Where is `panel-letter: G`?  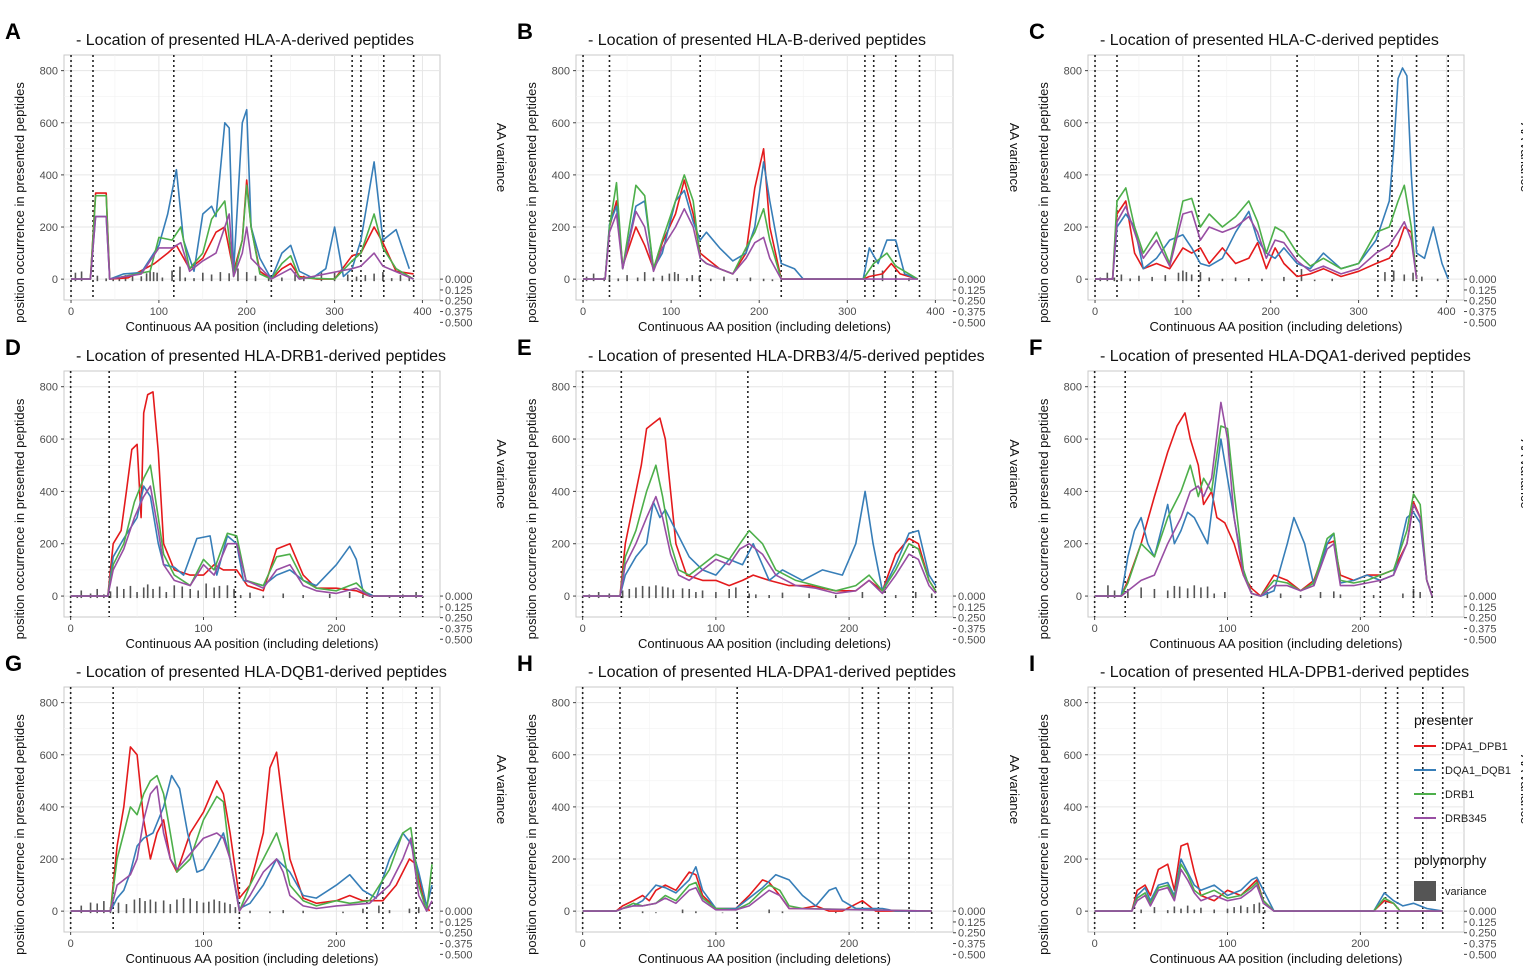 panel-letter: G is located at coordinates (13, 663).